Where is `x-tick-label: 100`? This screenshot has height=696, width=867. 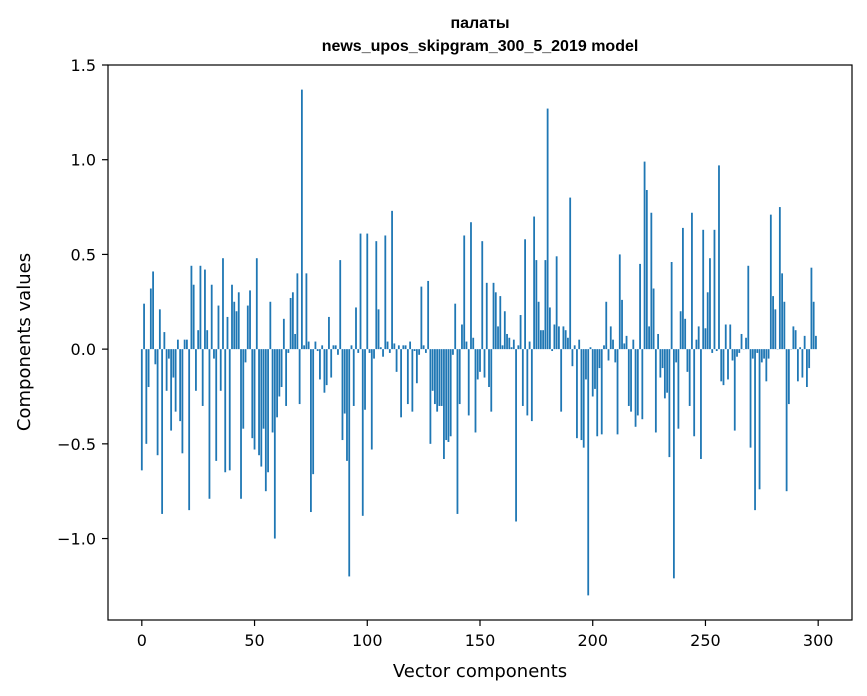
x-tick-label: 100 is located at coordinates (367, 640).